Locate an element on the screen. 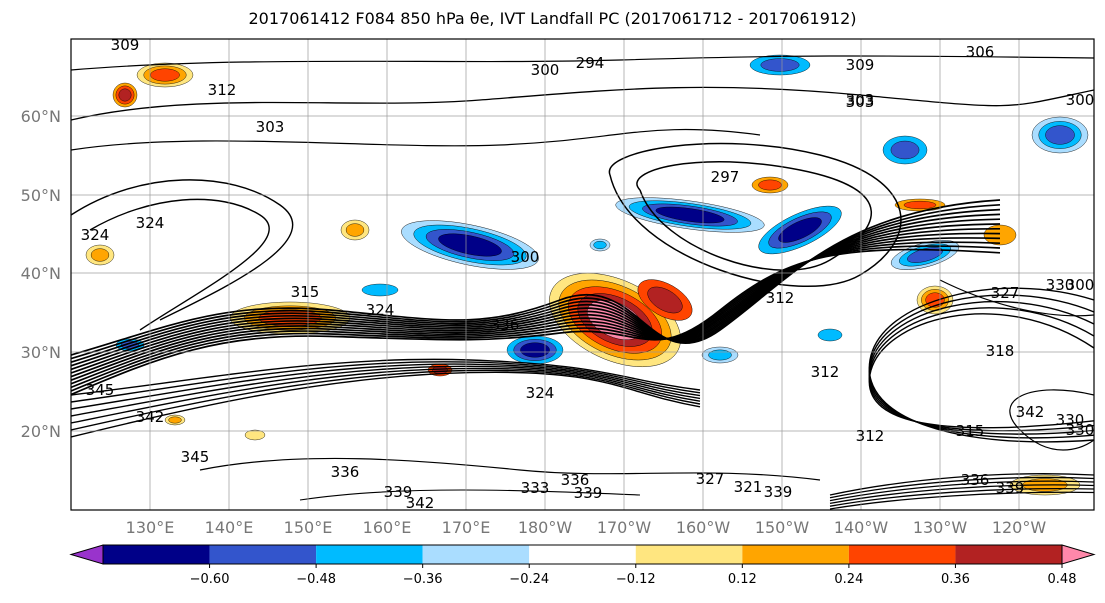 This screenshot has height=603, width=1105. lon-tick-label: 140°W is located at coordinates (861, 527).